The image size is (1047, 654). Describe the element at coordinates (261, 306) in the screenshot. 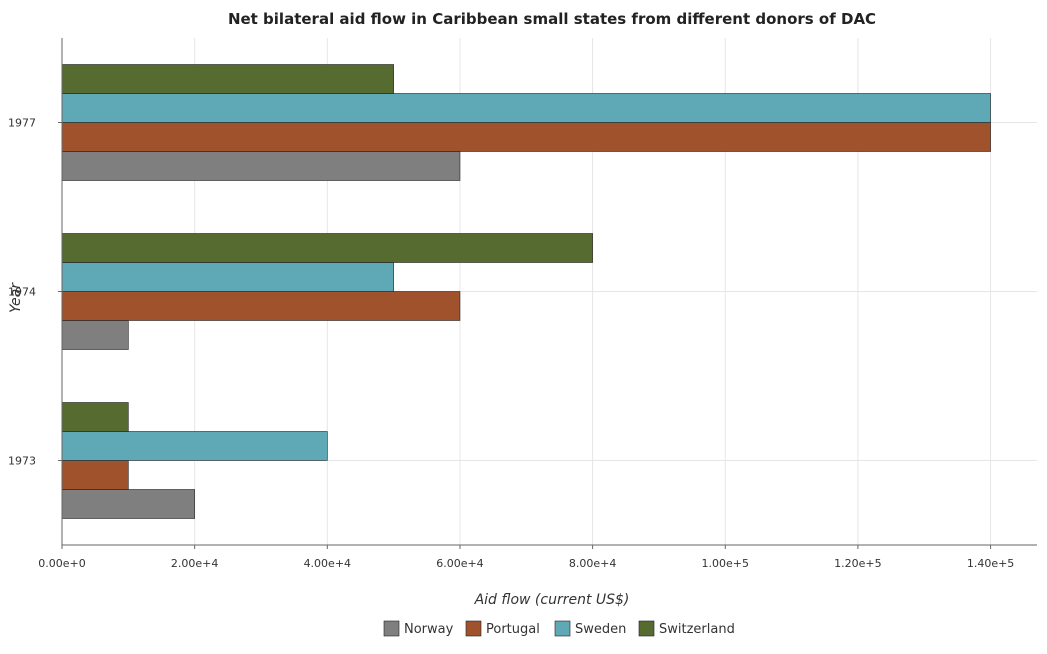

I see `bar-portugal-1974` at that location.